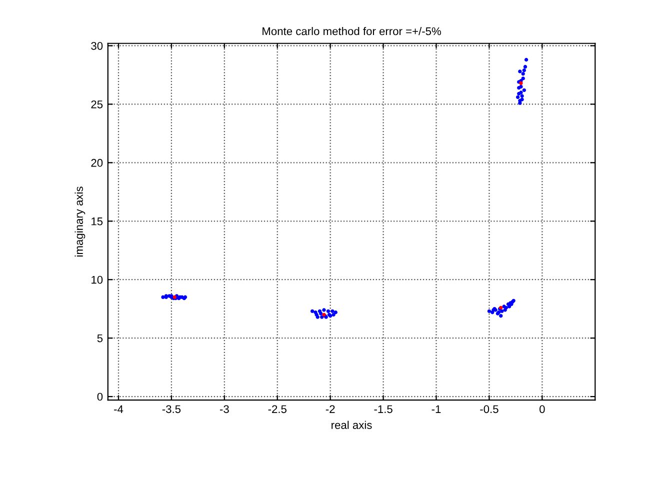  I want to click on x-tick-label: 0, so click(542, 409).